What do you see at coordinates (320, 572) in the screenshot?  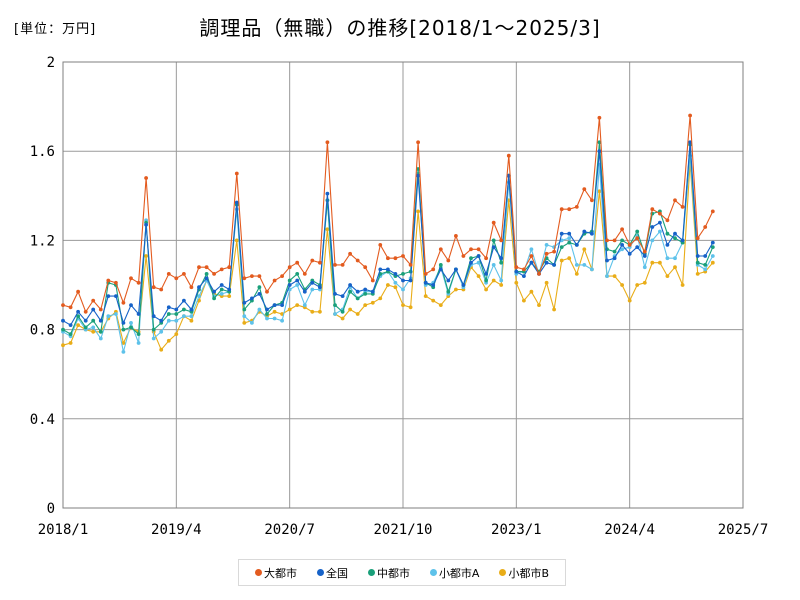 I see `legend-marker-icon` at bounding box center [320, 572].